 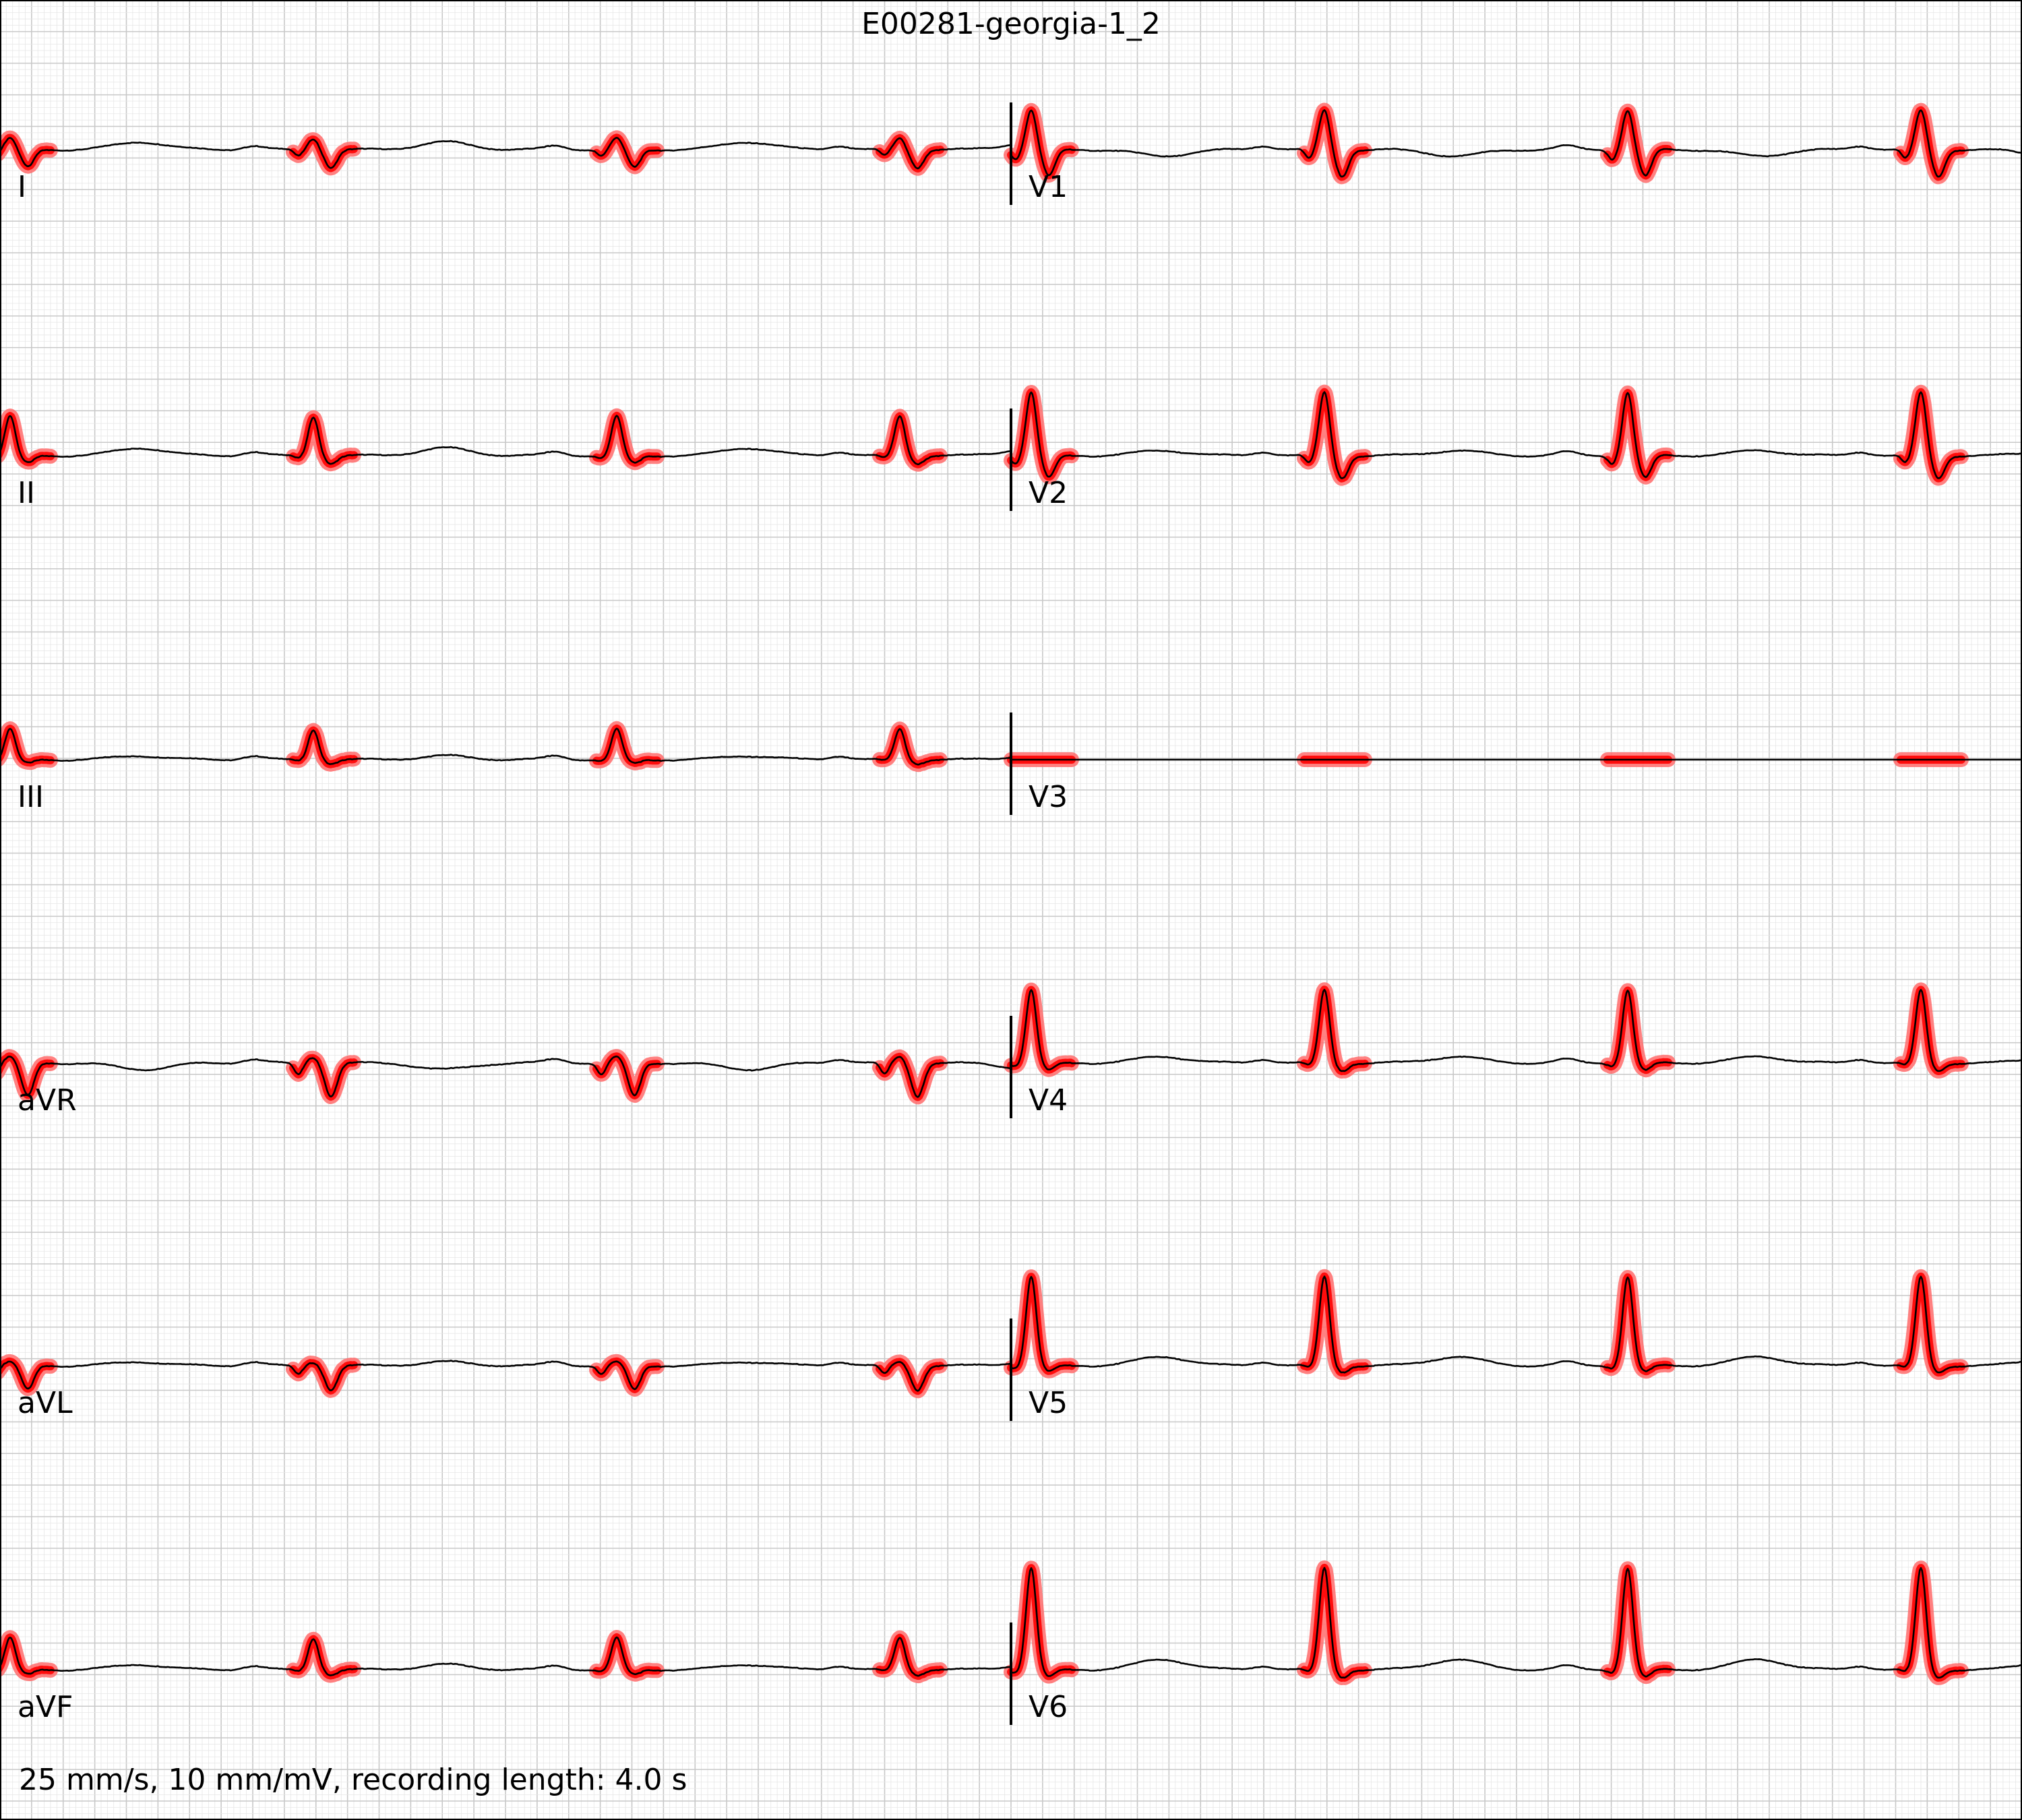 What do you see at coordinates (26, 493) in the screenshot?
I see `lead-label-II: II` at bounding box center [26, 493].